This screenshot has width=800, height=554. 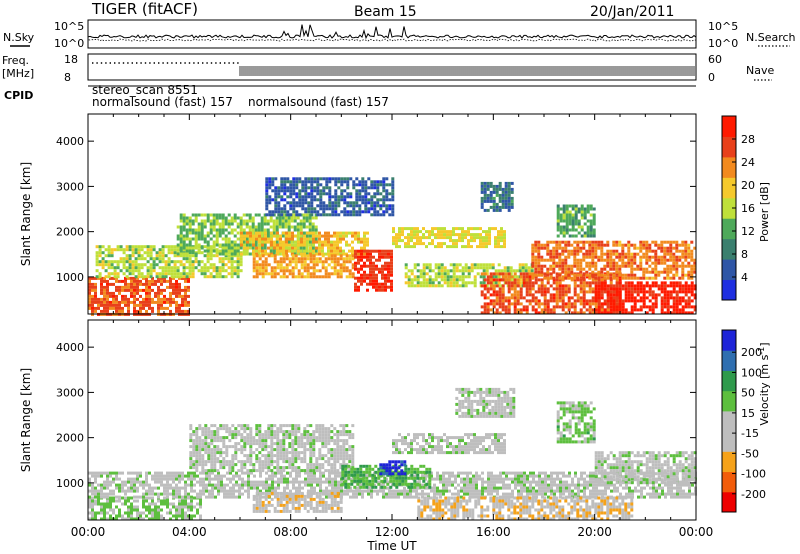 I want to click on beam-title: Beam 15, so click(x=385, y=12).